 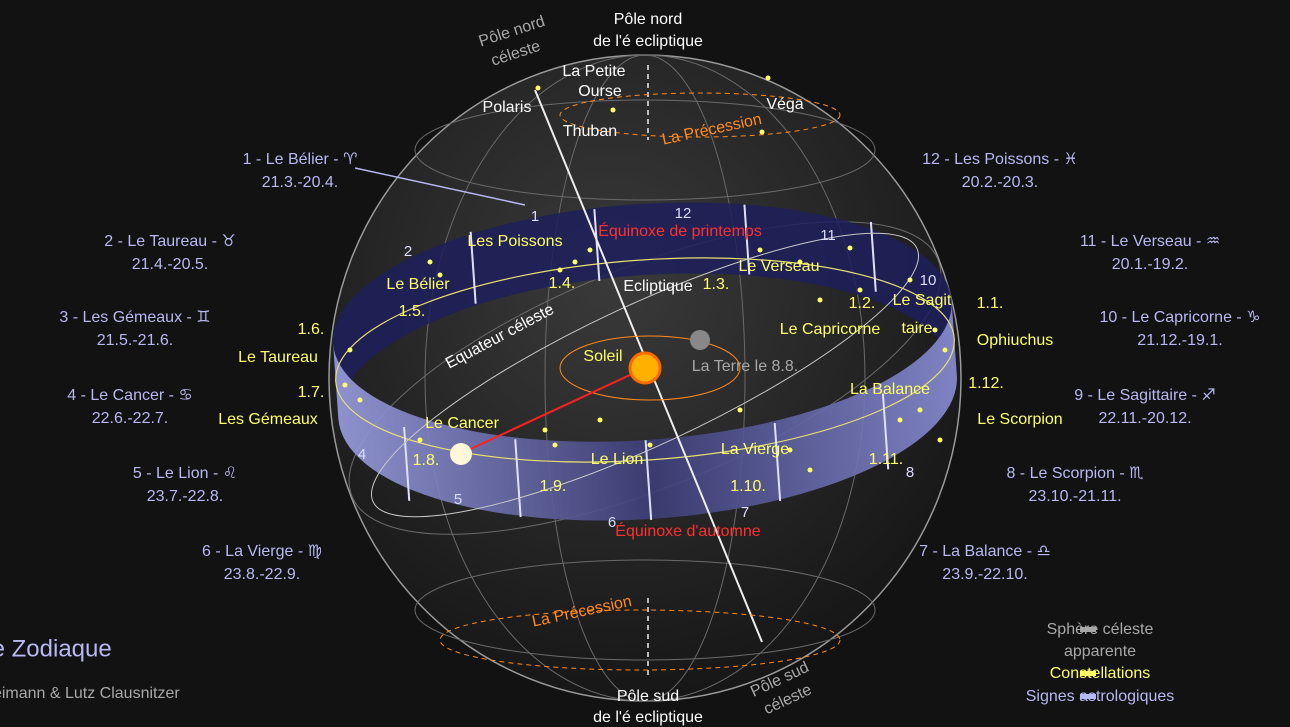 What do you see at coordinates (408, 251) in the screenshot?
I see `band-number: 2` at bounding box center [408, 251].